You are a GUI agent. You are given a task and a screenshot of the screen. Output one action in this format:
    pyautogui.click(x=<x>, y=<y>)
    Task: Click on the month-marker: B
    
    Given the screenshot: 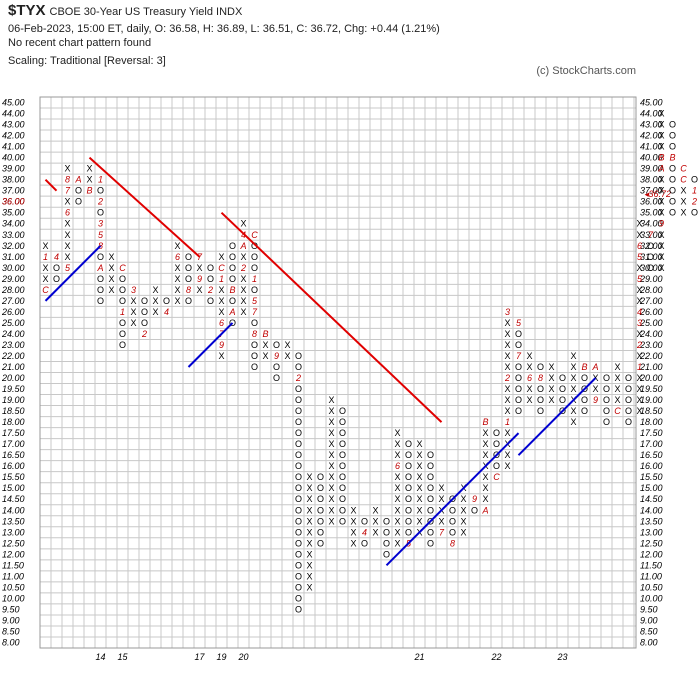 What is the action you would take?
    pyautogui.click(x=89, y=191)
    